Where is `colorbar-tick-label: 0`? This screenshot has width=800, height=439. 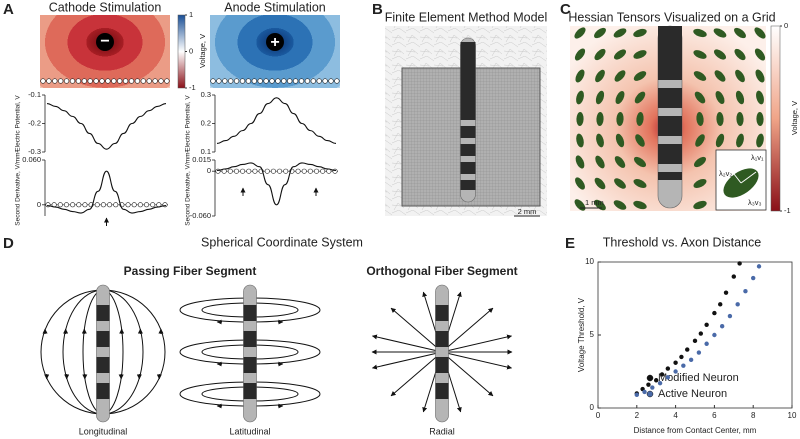 colorbar-tick-label: 0 is located at coordinates (786, 25).